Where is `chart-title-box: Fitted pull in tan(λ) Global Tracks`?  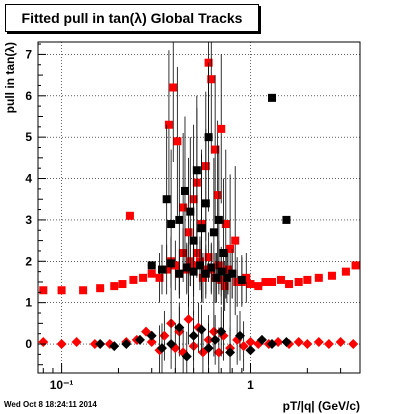 chart-title-box: Fitted pull in tan(λ) Global Tracks is located at coordinates (132, 18).